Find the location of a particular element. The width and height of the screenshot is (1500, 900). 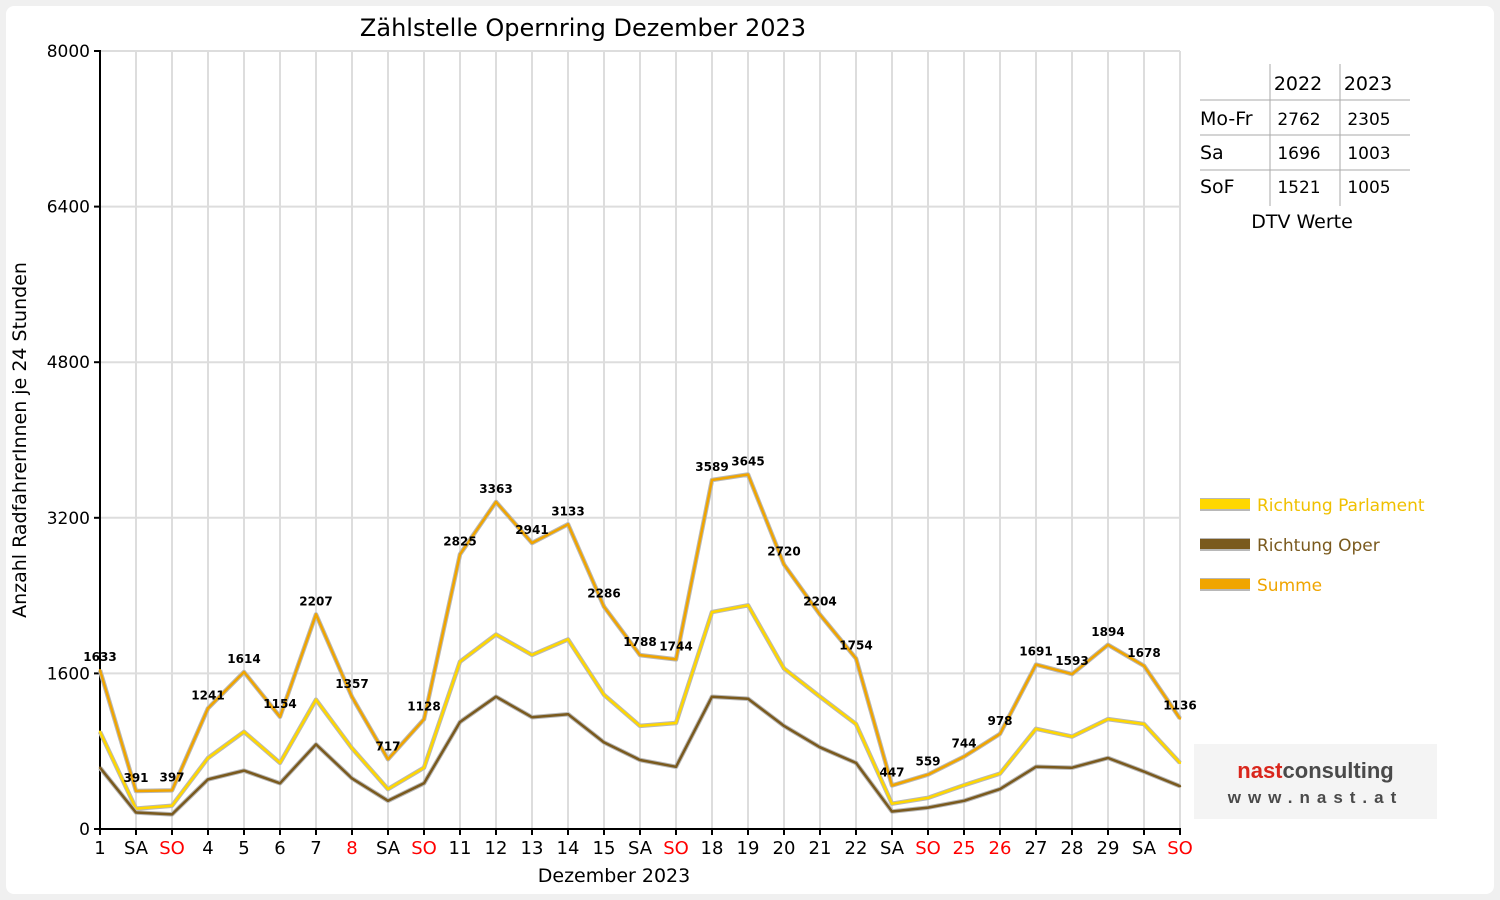

legend-label: Summe is located at coordinates (1289, 586).